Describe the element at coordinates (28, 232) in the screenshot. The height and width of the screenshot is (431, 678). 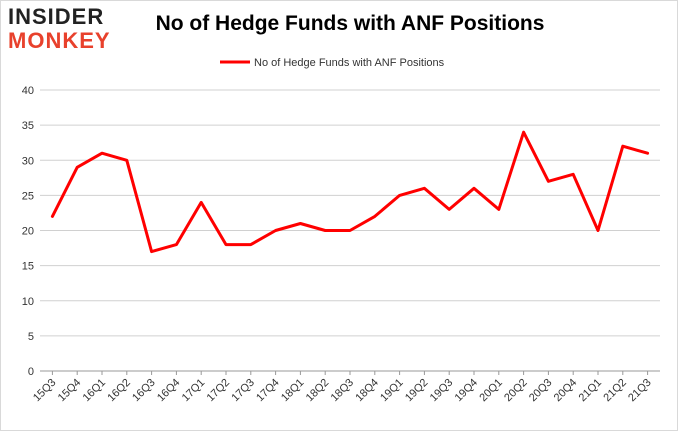
I see `y-tick-label: 20` at that location.